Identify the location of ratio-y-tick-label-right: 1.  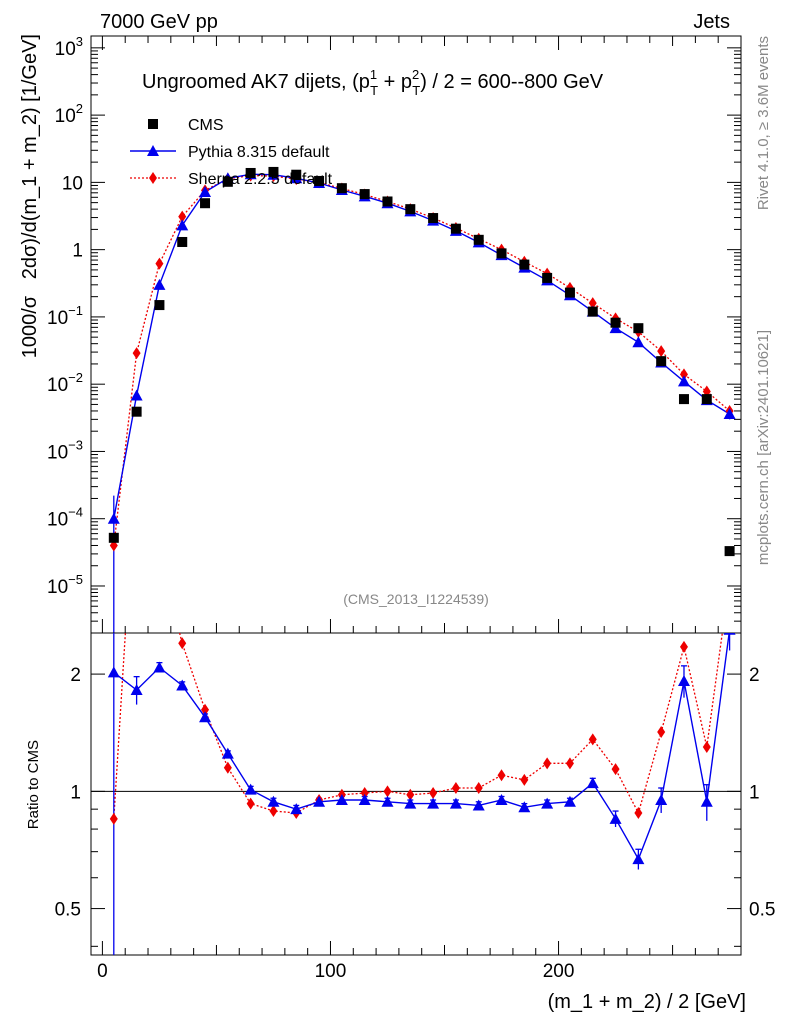
(754, 792).